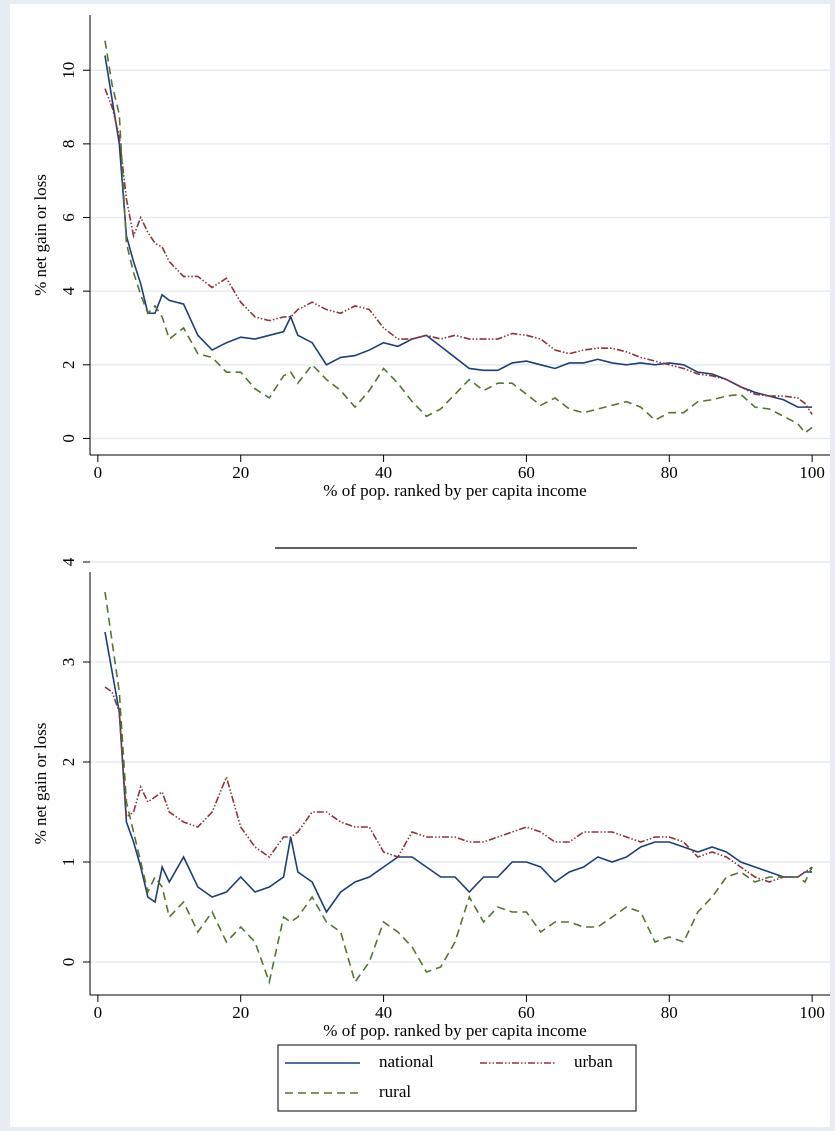 This screenshot has height=1131, width=835. I want to click on legend, so click(457, 1078).